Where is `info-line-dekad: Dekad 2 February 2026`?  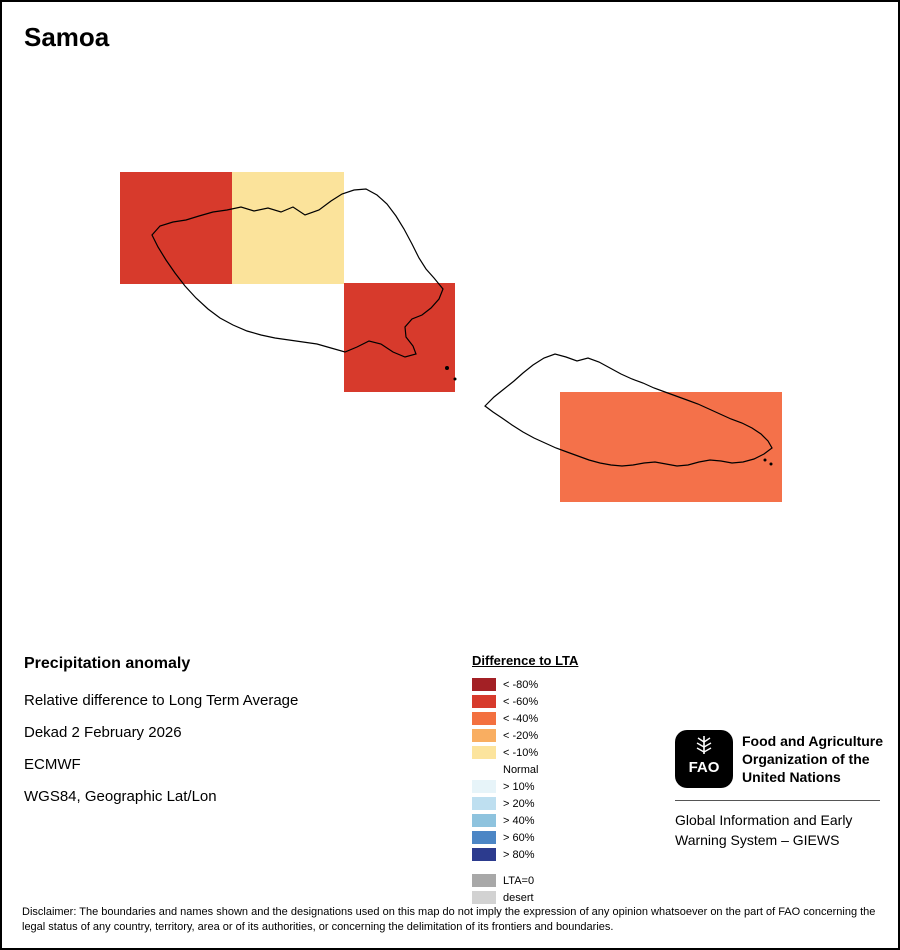
info-line-dekad: Dekad 2 February 2026 is located at coordinates (103, 732).